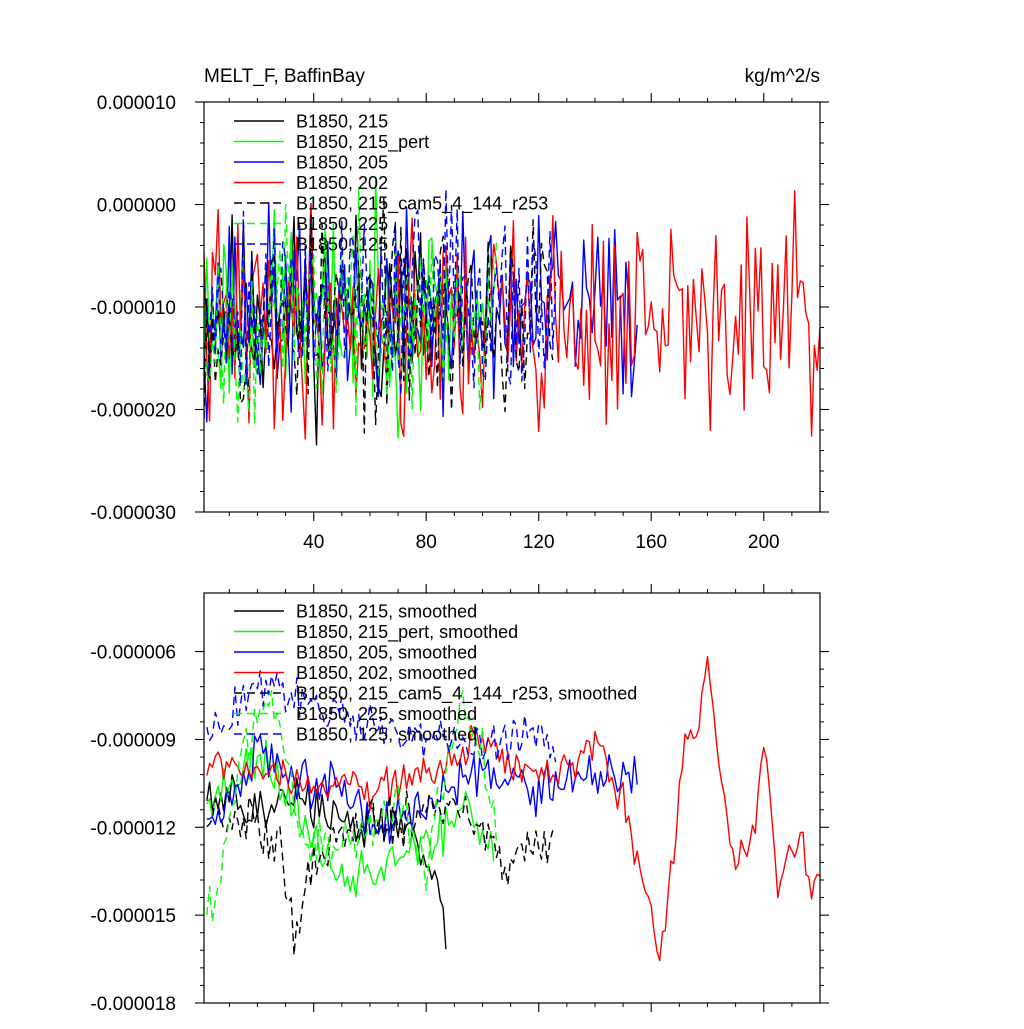 This screenshot has width=1024, height=1029. What do you see at coordinates (342, 183) in the screenshot?
I see `legend-label: B1850, 202` at bounding box center [342, 183].